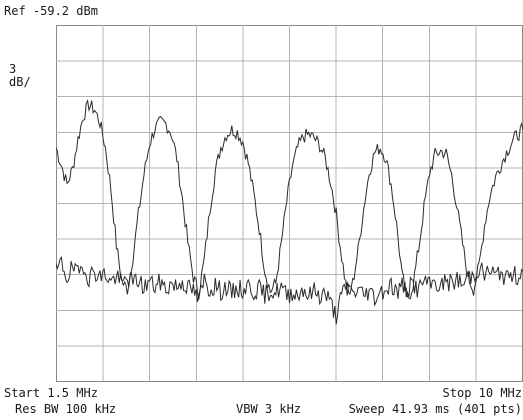  Describe the element at coordinates (20, 82) in the screenshot. I see `scale-unit: dB/` at that location.